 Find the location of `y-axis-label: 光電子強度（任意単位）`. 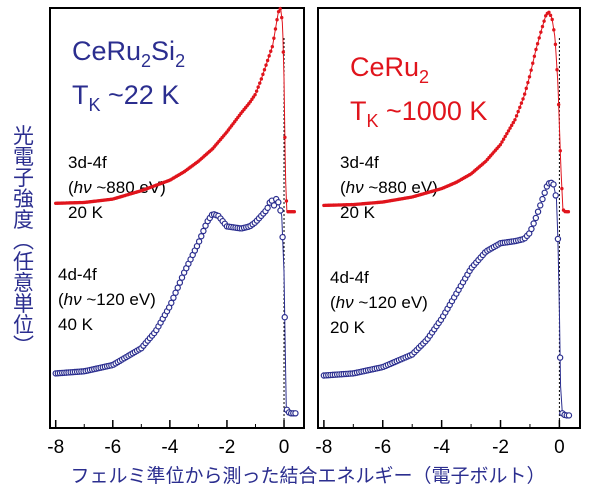

y-axis-label: 光電子強度（任意単位） is located at coordinates (23, 240).